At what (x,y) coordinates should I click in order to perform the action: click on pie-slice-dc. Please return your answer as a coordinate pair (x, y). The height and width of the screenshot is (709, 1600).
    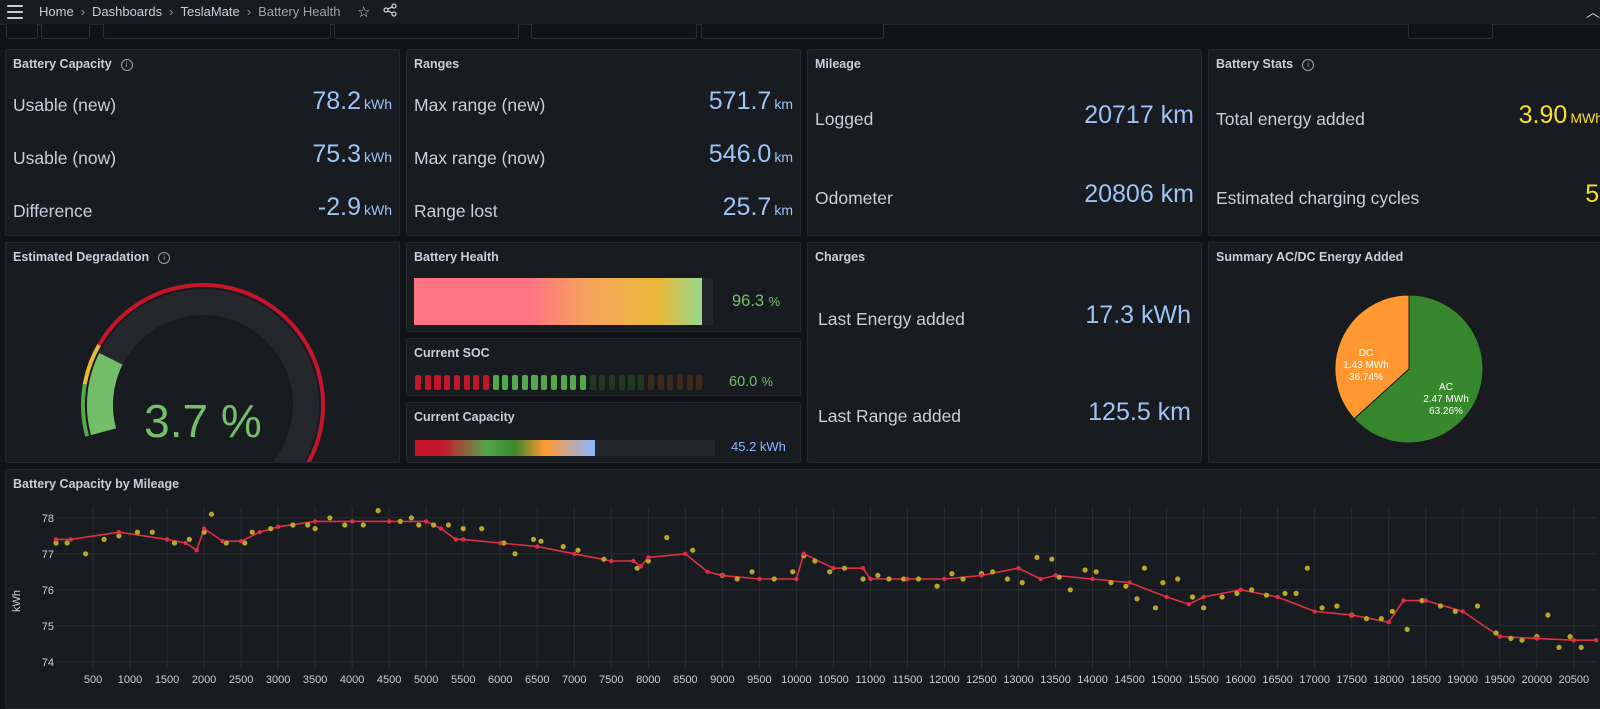
    Looking at the image, I should click on (1372, 357).